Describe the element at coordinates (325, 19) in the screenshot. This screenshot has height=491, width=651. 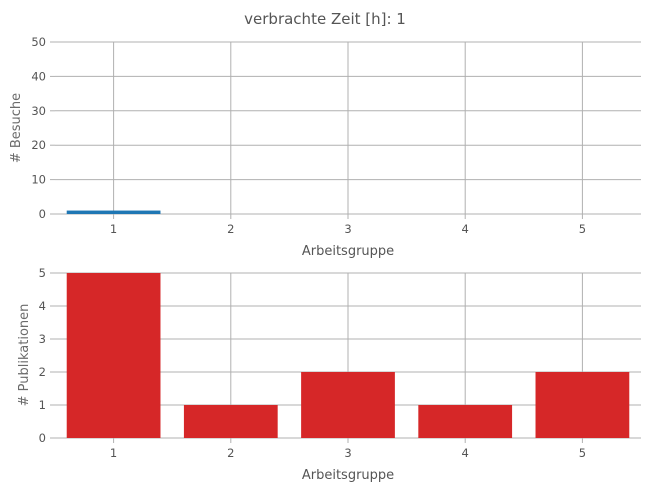
I see `figure-title: verbrachte Zeit [h]: 1` at that location.